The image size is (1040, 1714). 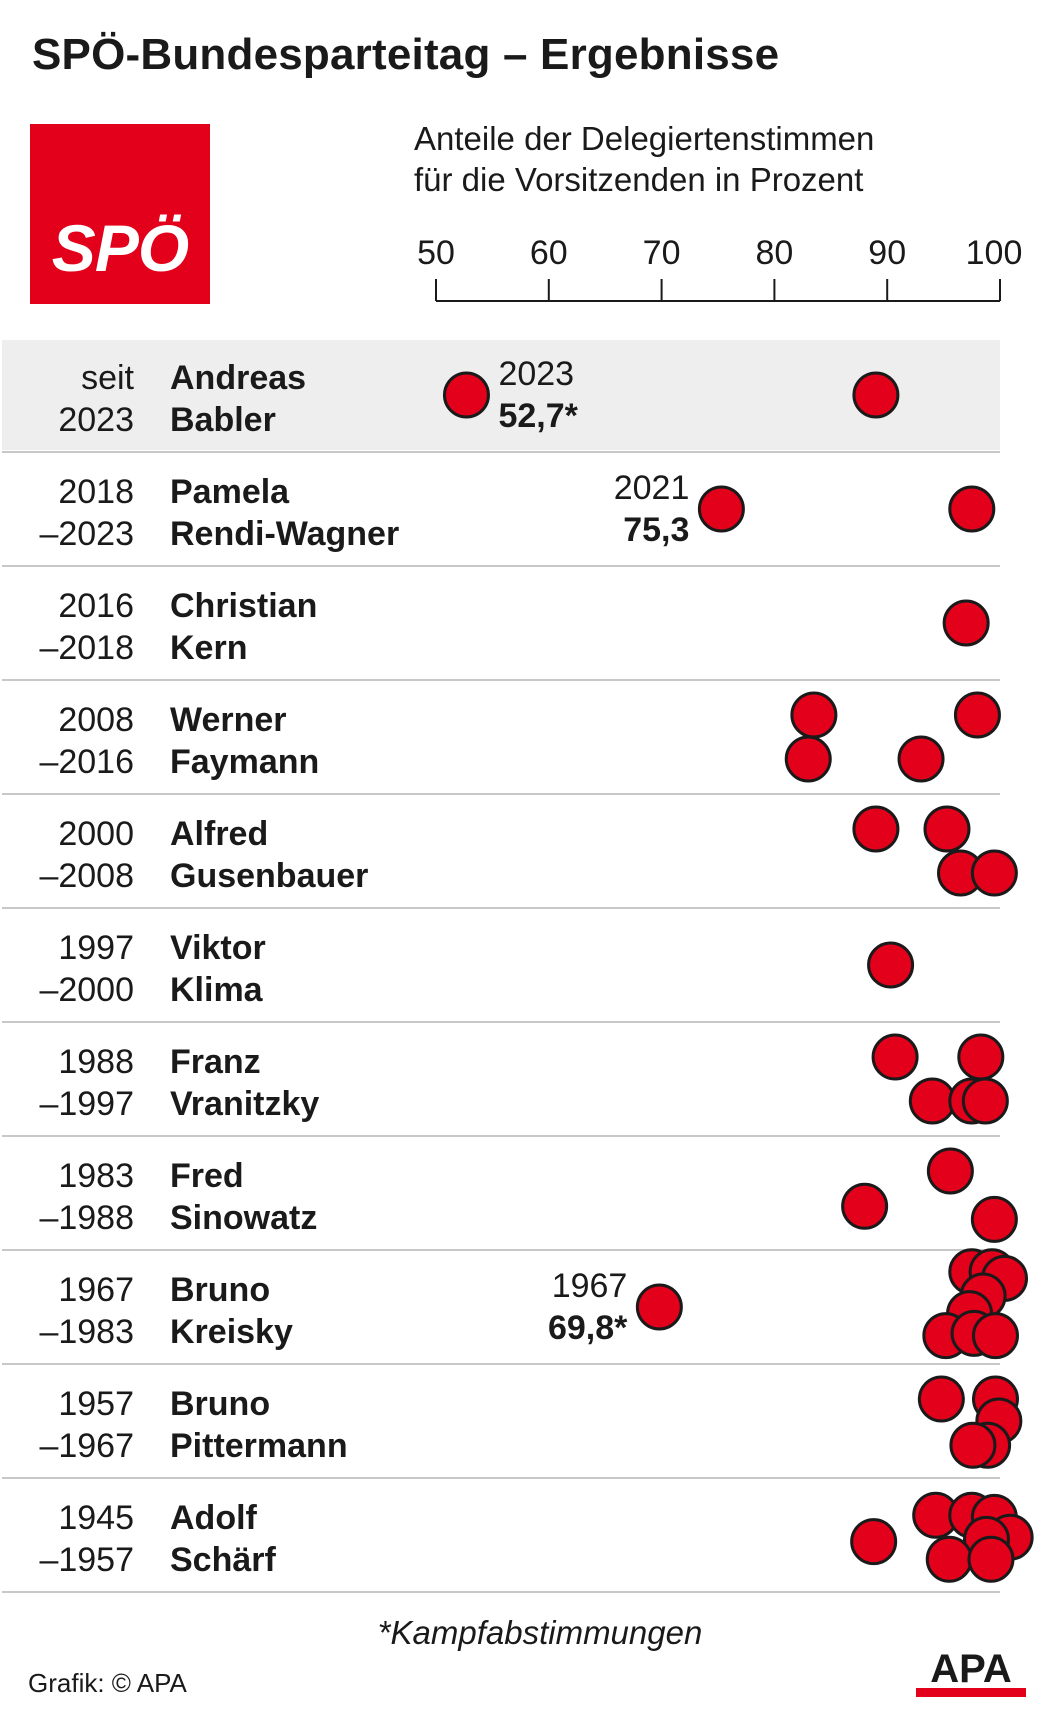 What do you see at coordinates (86, 534) in the screenshot?
I see `tenure-end: –2023` at bounding box center [86, 534].